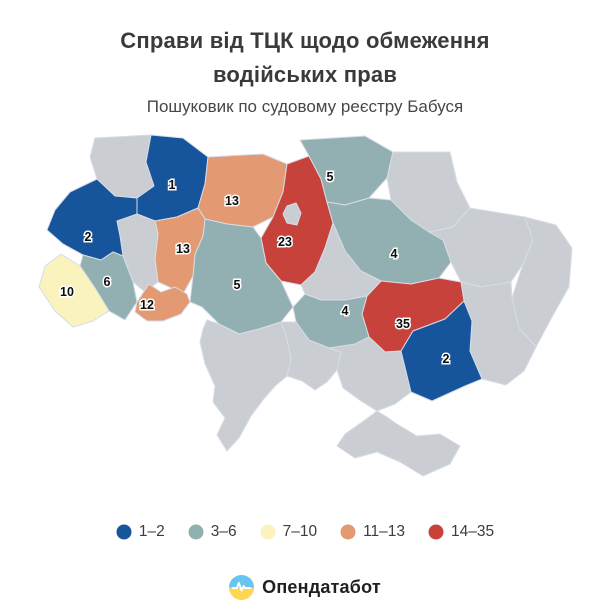 This screenshot has width=610, height=610. What do you see at coordinates (147, 305) in the screenshot?
I see `region-value-label: 12` at bounding box center [147, 305].